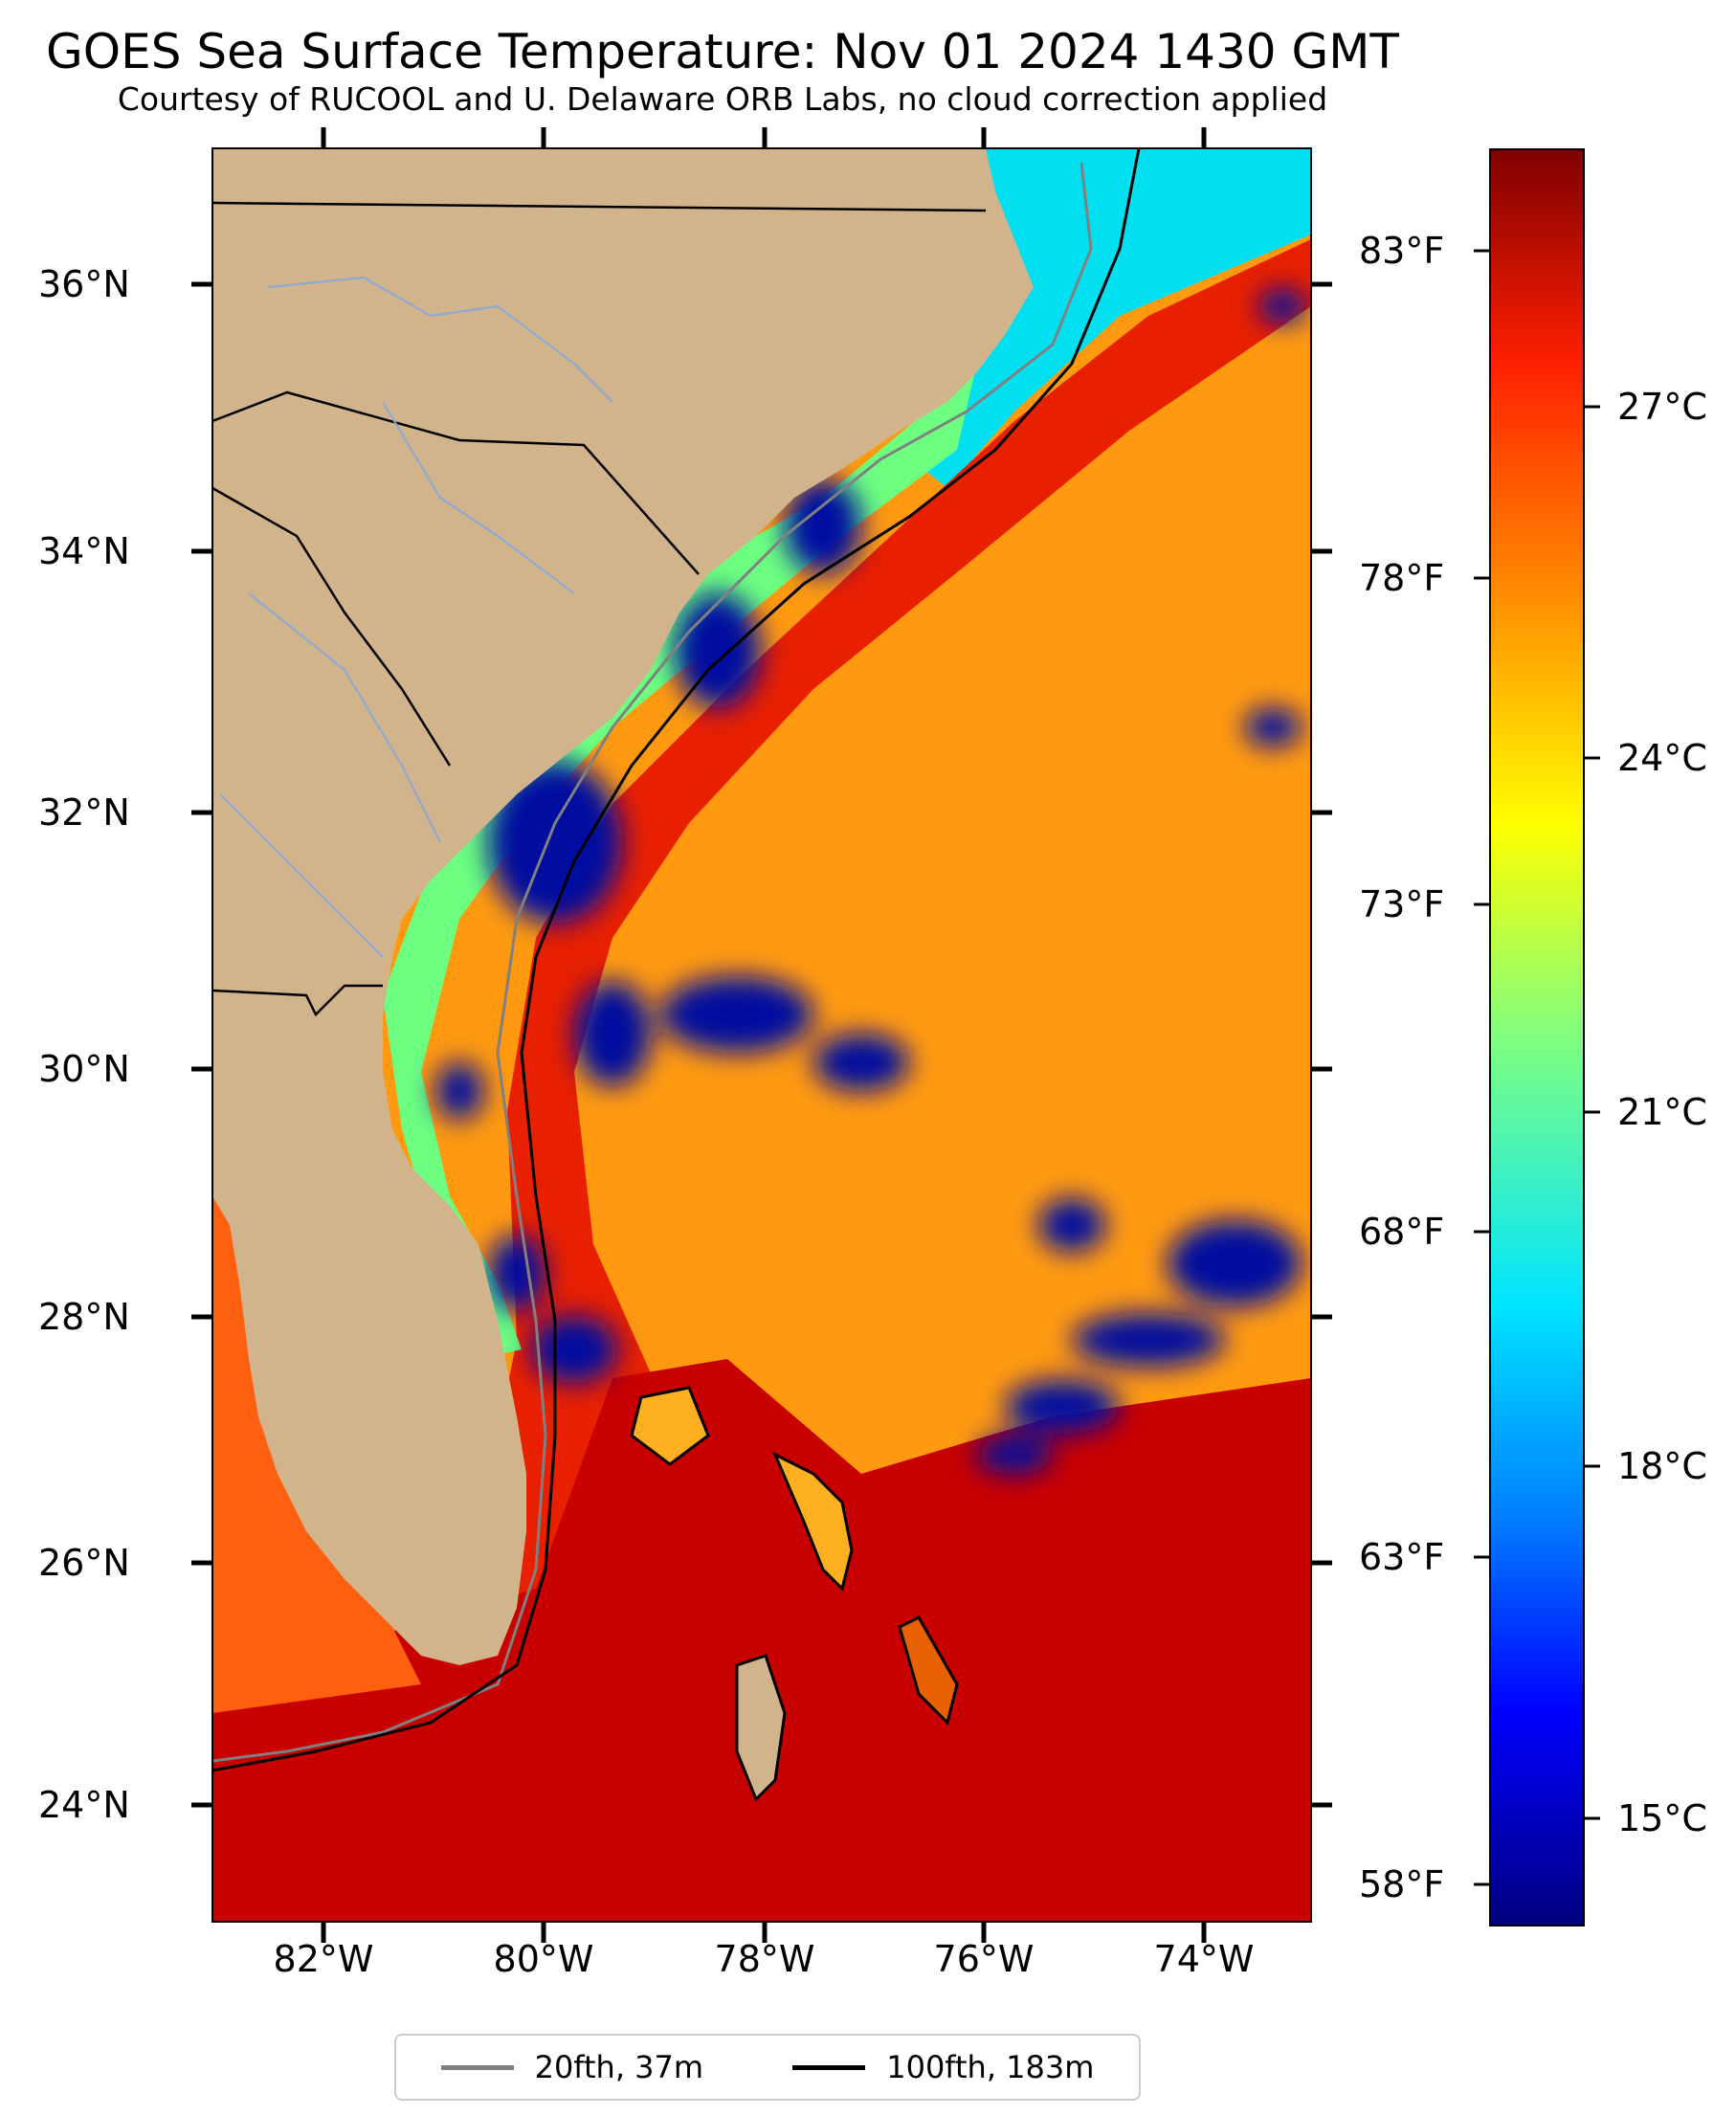 The height and width of the screenshot is (2116, 1736). I want to click on colorbar-ticks, so click(1537, 1067).